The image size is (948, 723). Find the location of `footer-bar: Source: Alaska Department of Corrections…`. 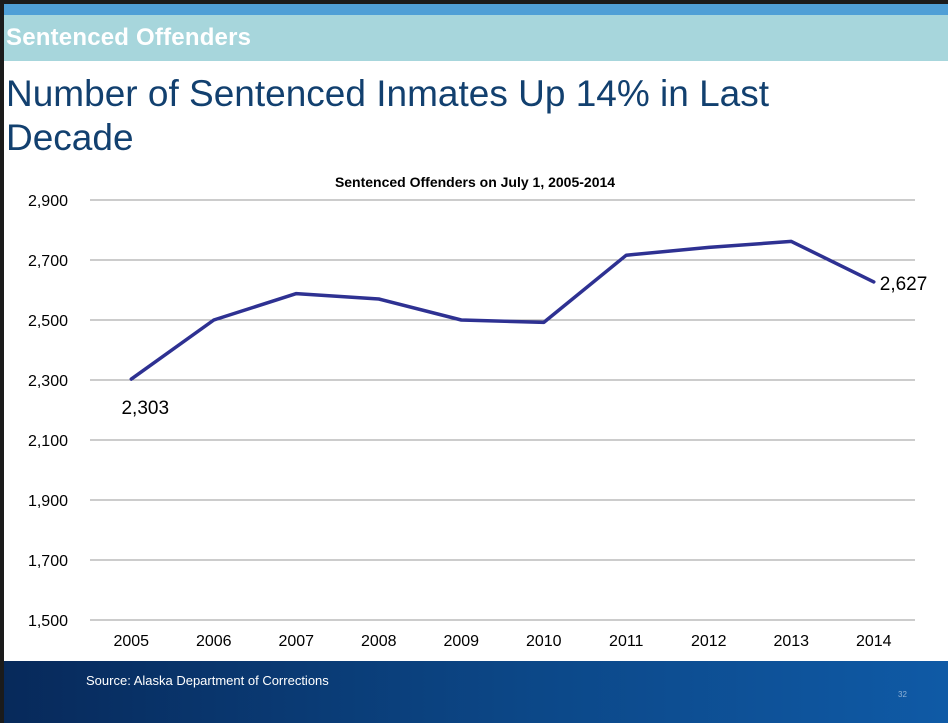

footer-bar: Source: Alaska Department of Corrections… is located at coordinates (474, 692).